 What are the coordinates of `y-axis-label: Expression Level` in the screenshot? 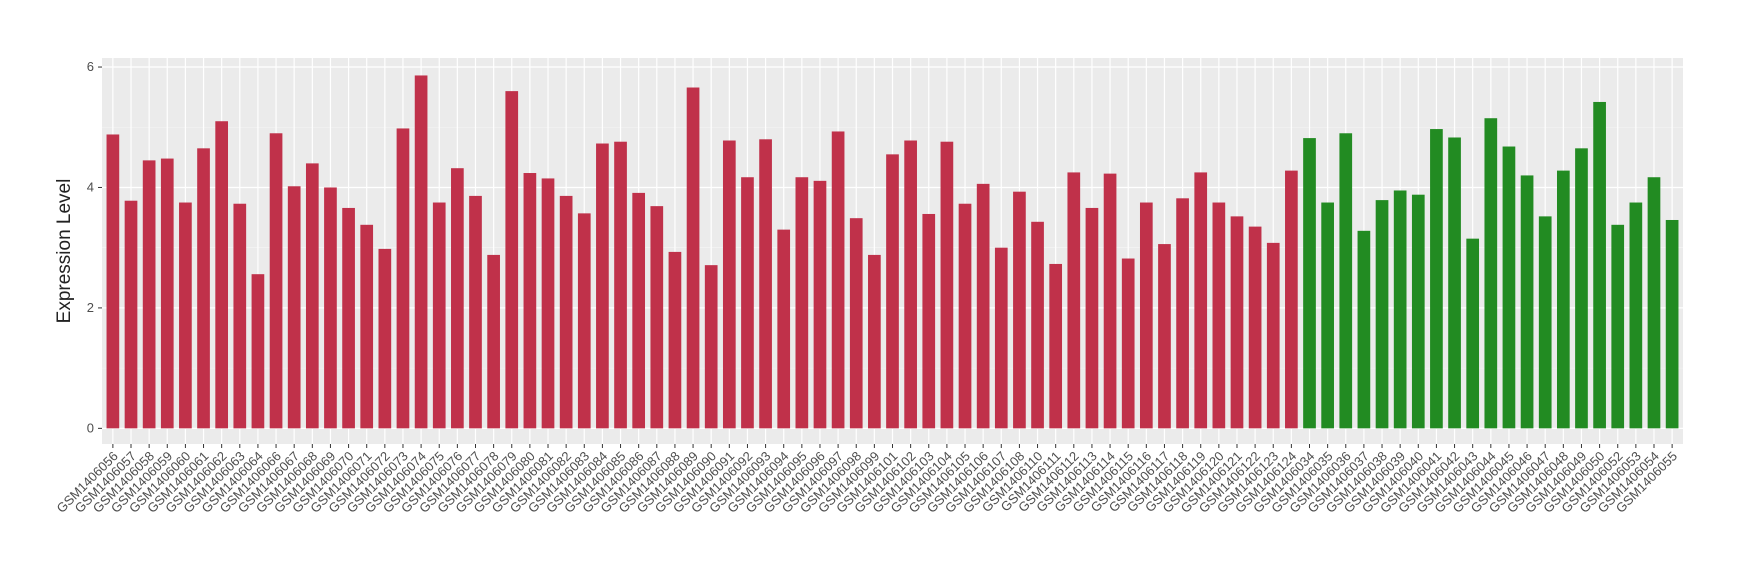 It's located at (64, 251).